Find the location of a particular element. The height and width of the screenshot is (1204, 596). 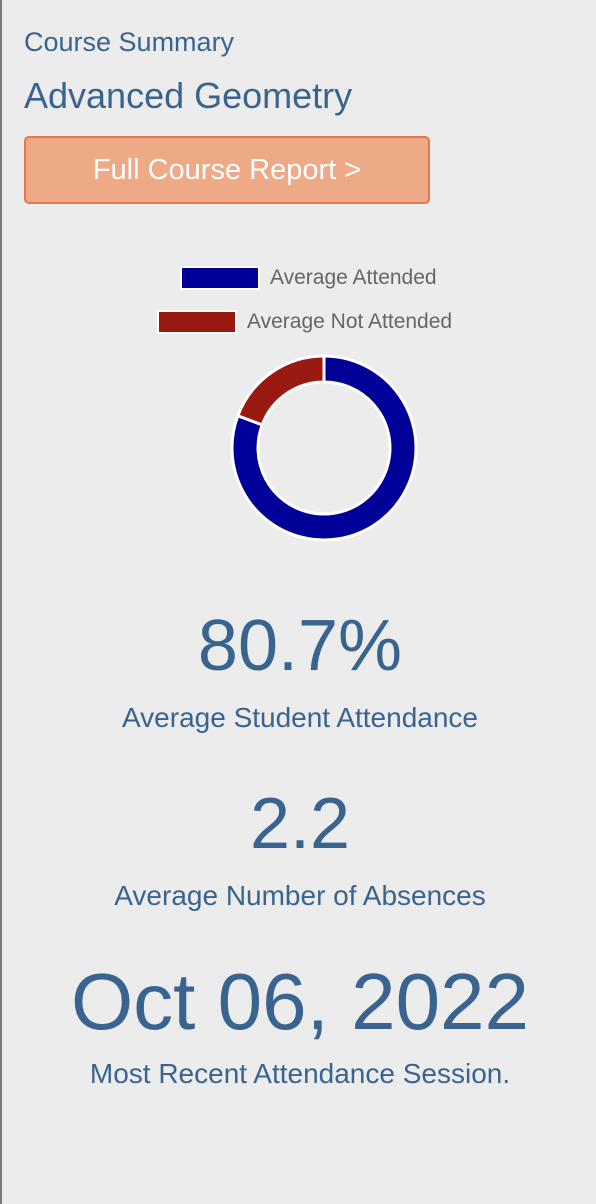

legend-item-attended: Average Attended is located at coordinates (308, 278).